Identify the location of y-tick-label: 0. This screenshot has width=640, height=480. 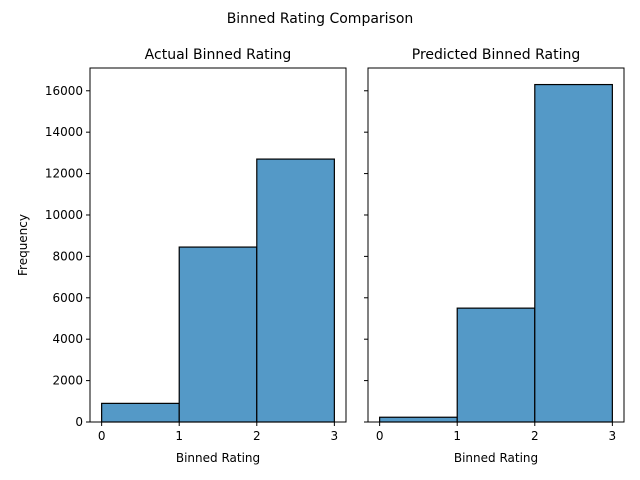
(79, 422).